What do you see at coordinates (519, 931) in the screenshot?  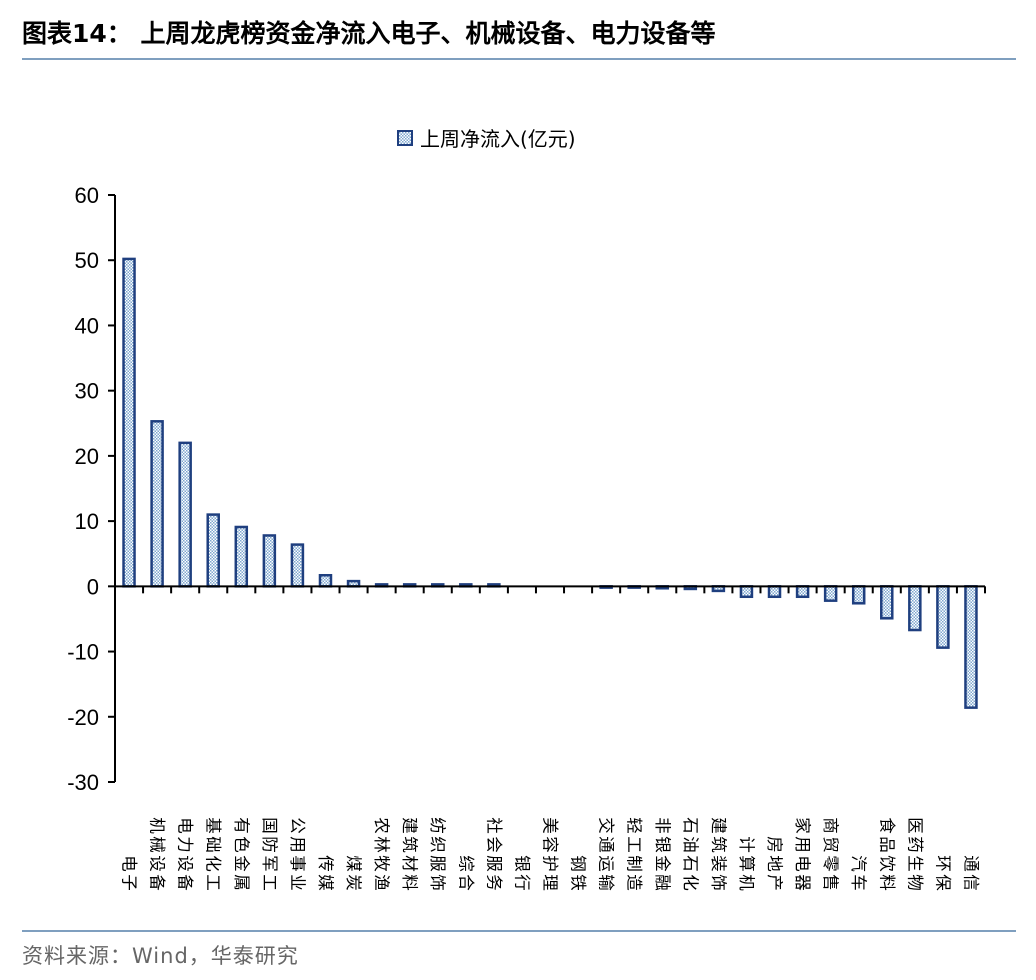 I see `footer-rule` at bounding box center [519, 931].